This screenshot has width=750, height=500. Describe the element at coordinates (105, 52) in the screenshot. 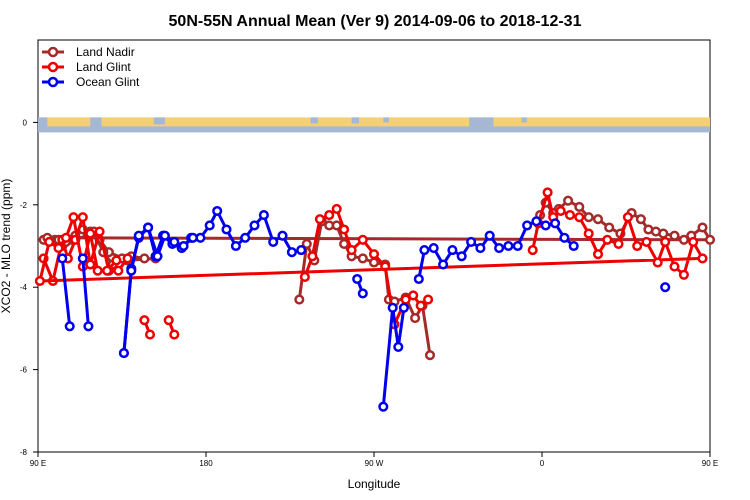

I see `legend-label-land-nadir: Land Nadir` at that location.